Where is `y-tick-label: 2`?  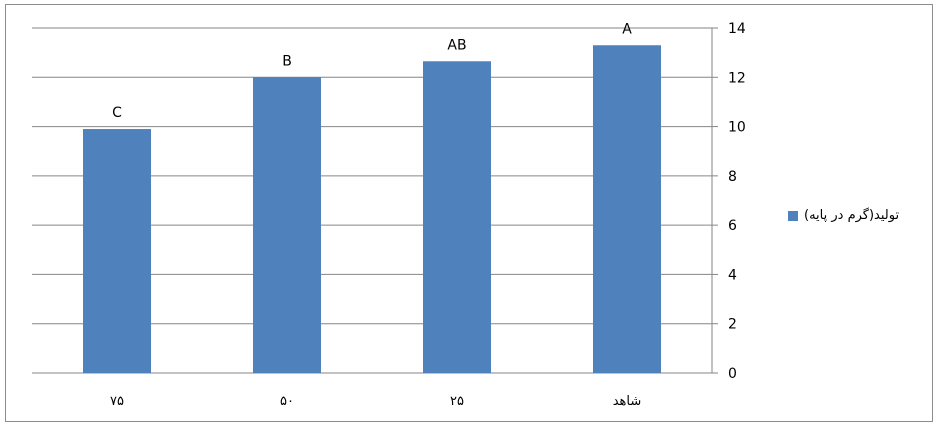
y-tick-label: 2 is located at coordinates (732, 325).